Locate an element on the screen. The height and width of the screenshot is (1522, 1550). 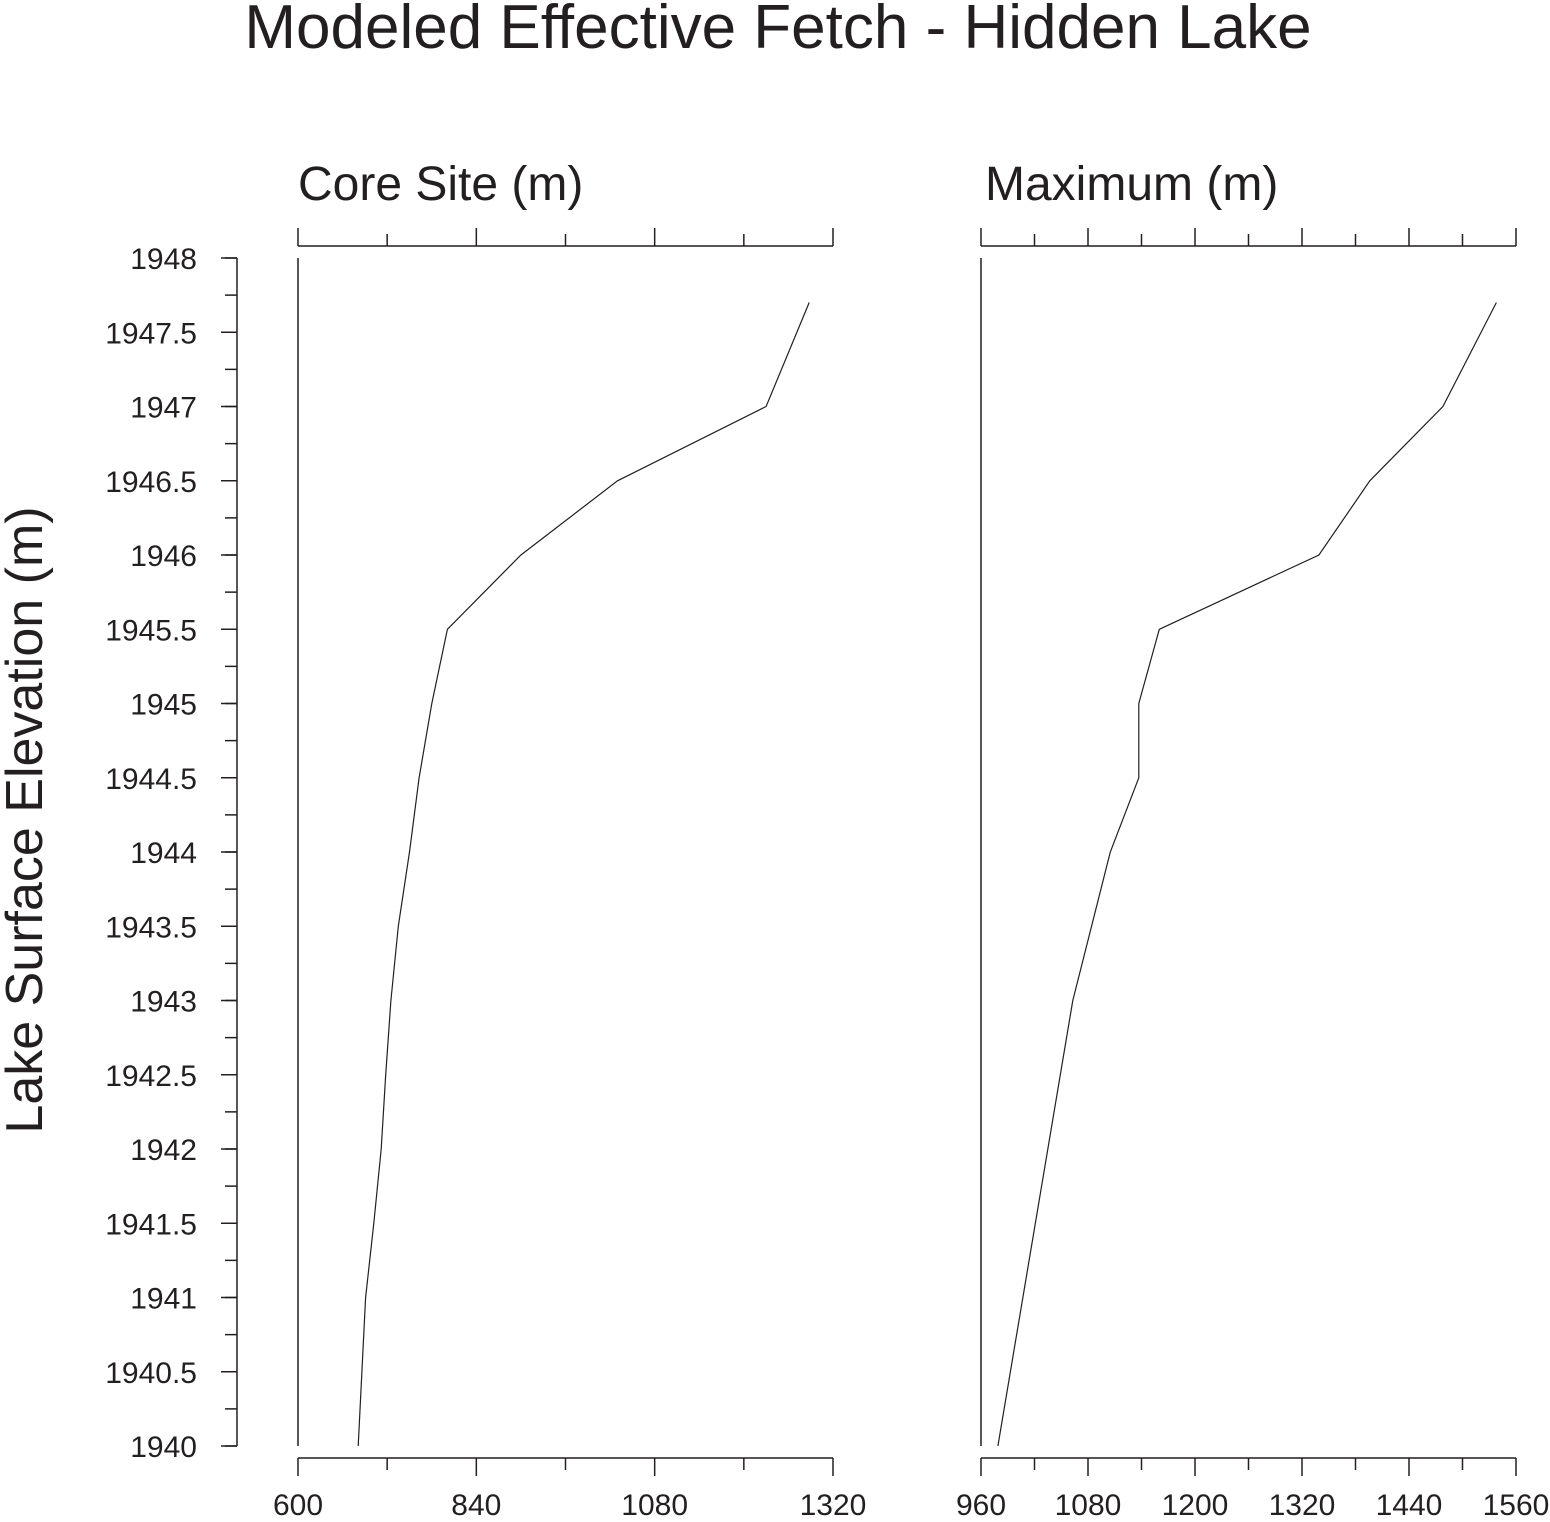
y-tick-label: 1947.5 is located at coordinates (151, 333).